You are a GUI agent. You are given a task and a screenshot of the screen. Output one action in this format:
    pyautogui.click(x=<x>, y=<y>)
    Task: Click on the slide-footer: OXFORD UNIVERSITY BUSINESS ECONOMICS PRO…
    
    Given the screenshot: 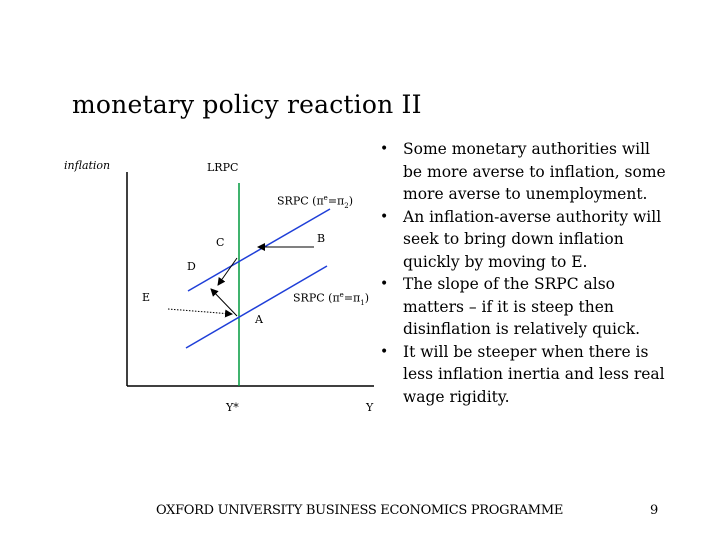 What is the action you would take?
    pyautogui.click(x=360, y=510)
    